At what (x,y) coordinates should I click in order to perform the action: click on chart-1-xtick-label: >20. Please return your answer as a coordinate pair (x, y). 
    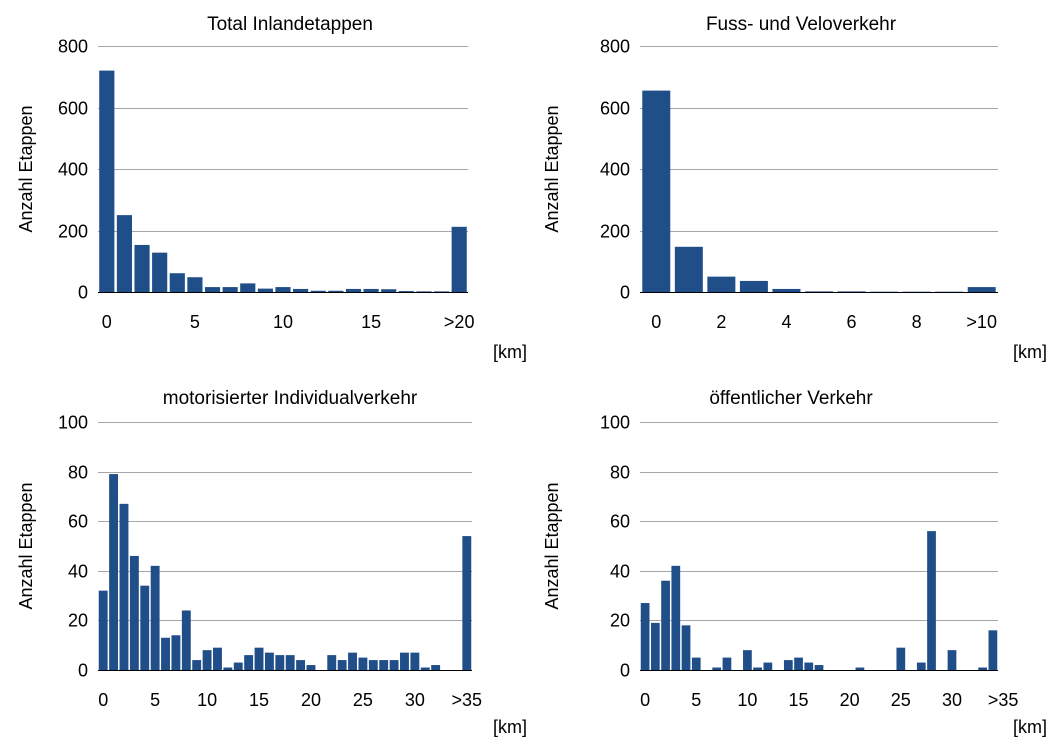
    Looking at the image, I should click on (459, 322).